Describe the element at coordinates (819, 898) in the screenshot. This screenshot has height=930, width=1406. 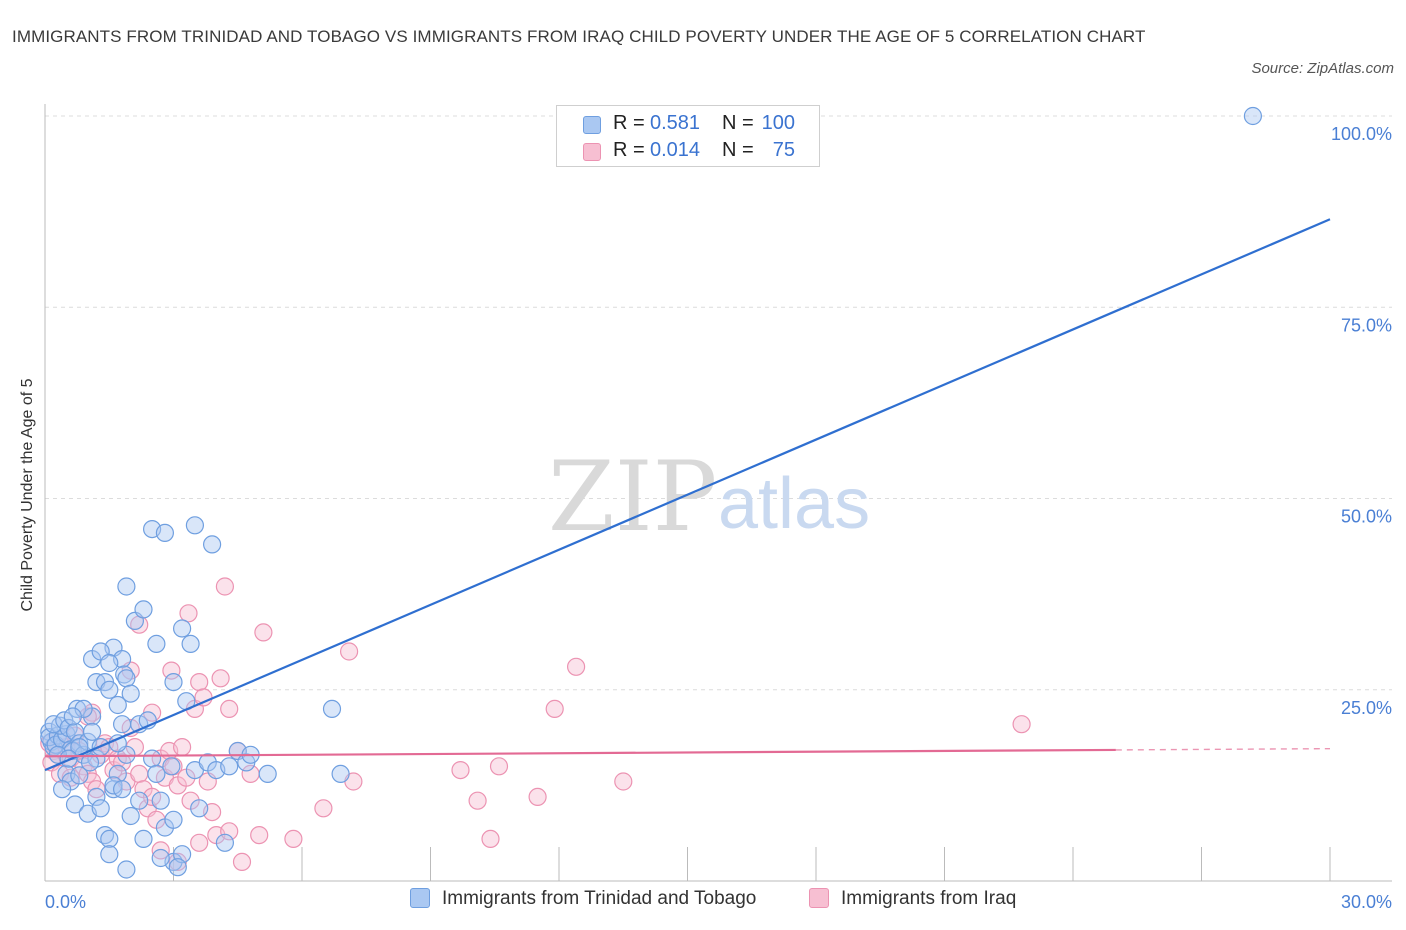
I see `legend-swatch-iraq` at that location.